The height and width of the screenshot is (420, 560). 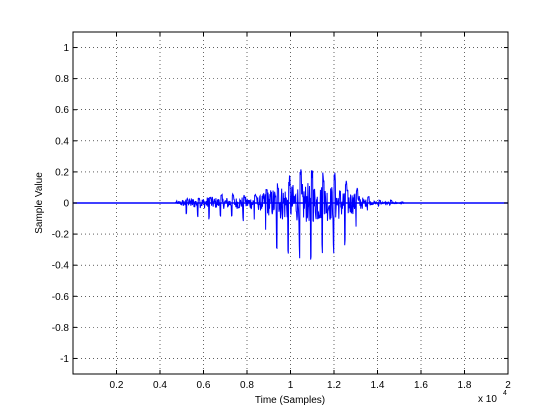 What do you see at coordinates (311, 385) in the screenshot?
I see `x-tick-labels: 0.2 0.4 0.6 0.8 1 1.2 1.4 1.6 1.8 2` at bounding box center [311, 385].